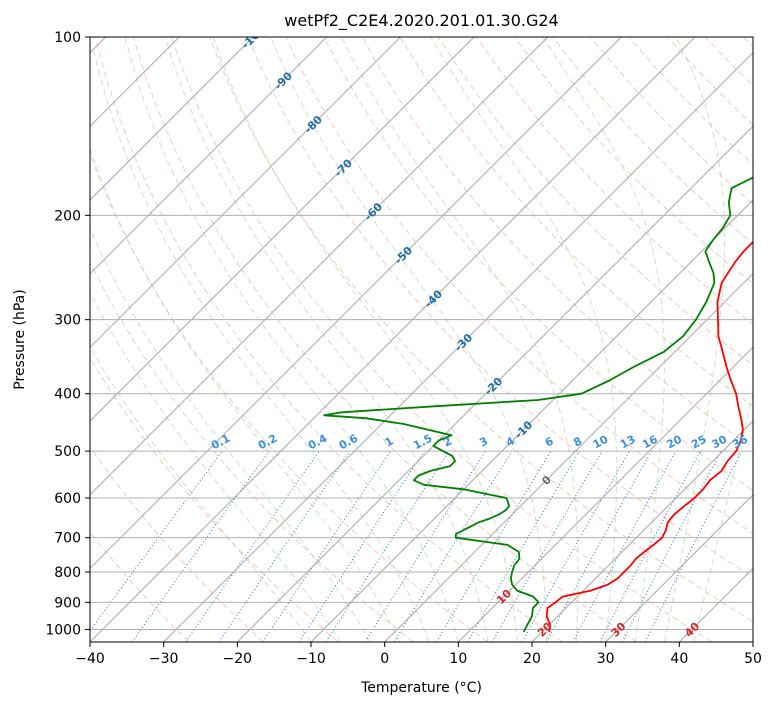  Describe the element at coordinates (20, 339) in the screenshot. I see `y-axis-label: Pressure (hPa)` at that location.